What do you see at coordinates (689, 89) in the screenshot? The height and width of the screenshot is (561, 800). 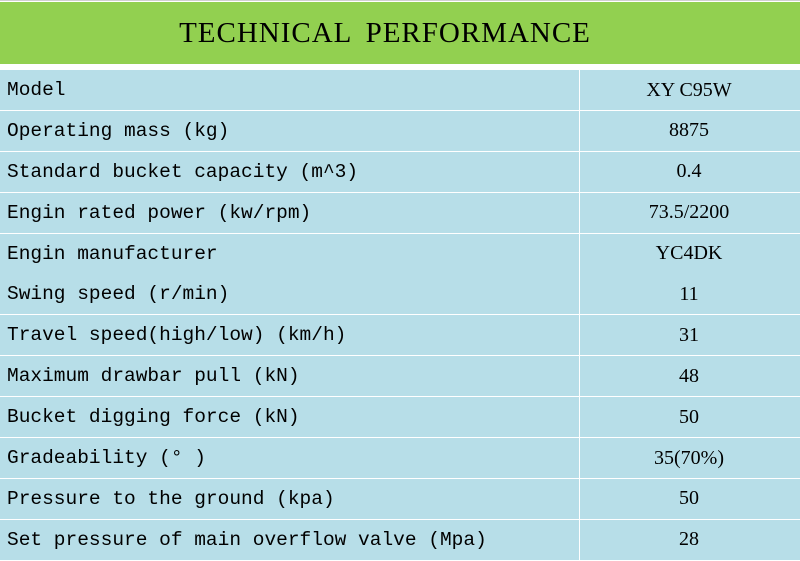 I see `spec-value: XY C95W` at bounding box center [689, 89].